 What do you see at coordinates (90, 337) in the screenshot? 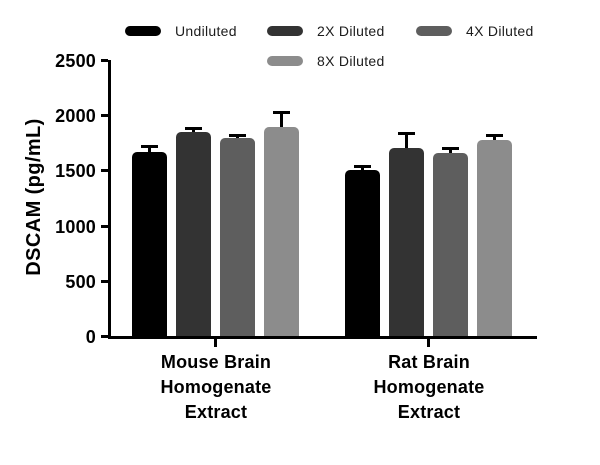
I see `y-tick-label-0: 0` at bounding box center [90, 337].